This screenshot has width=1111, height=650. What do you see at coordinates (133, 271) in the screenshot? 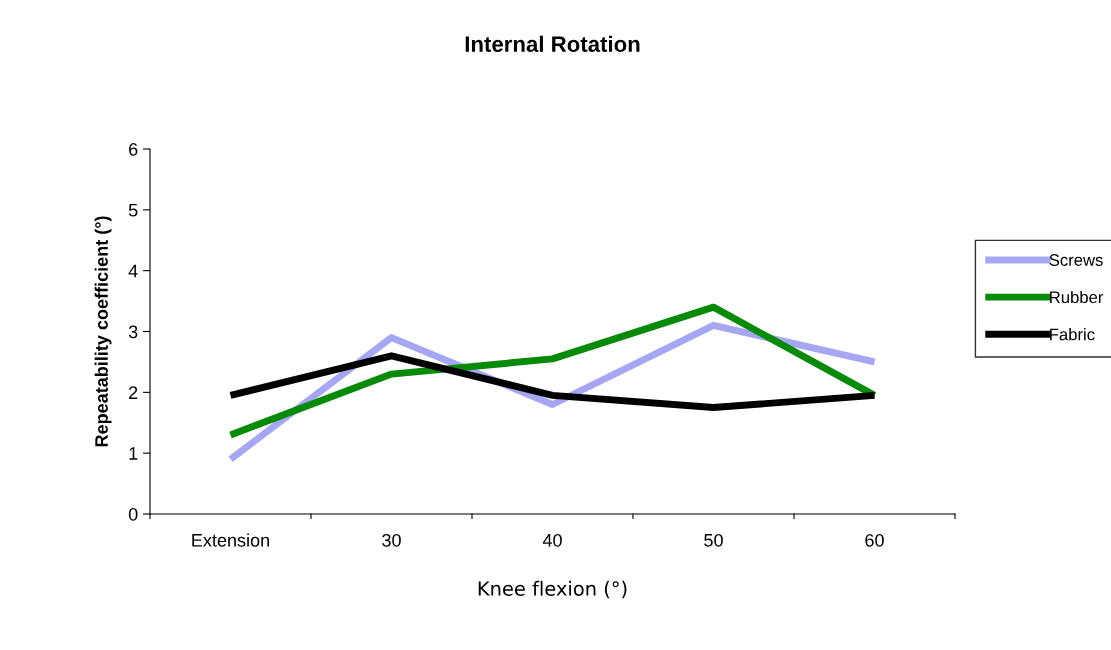
I see `y-tick-label: 4` at bounding box center [133, 271].